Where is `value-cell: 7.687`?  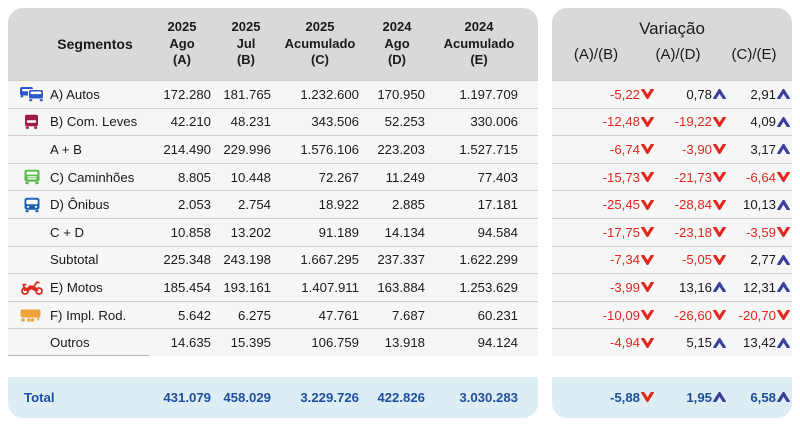 value-cell: 7.687 is located at coordinates (408, 315).